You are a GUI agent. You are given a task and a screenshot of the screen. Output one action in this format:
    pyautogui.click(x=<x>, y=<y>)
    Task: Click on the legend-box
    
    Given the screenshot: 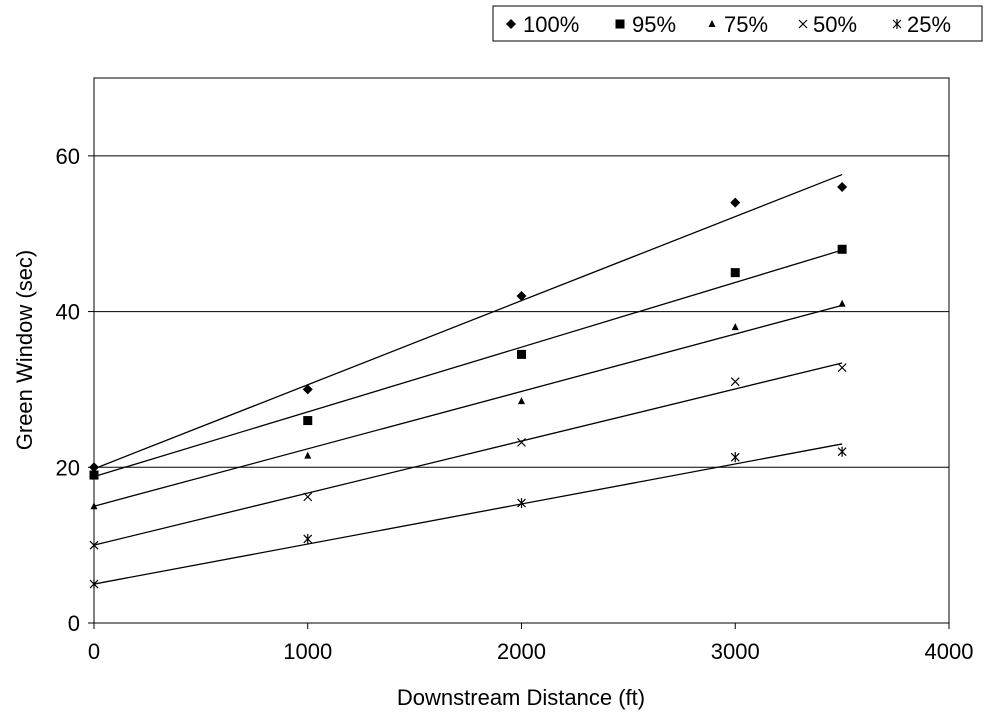 What is the action you would take?
    pyautogui.click(x=737, y=23)
    